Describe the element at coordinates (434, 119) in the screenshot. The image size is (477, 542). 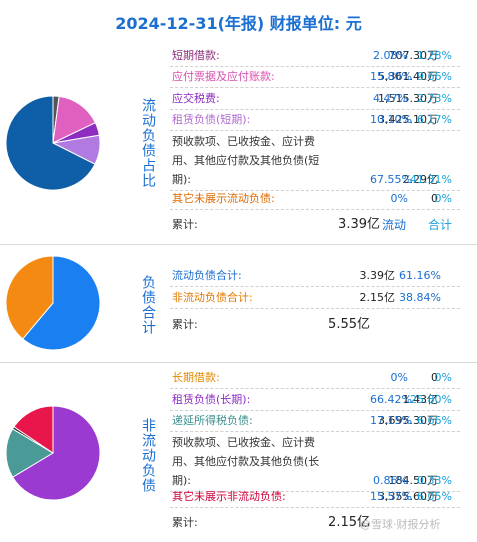
I see `row-percent-total: 6.17%` at that location.